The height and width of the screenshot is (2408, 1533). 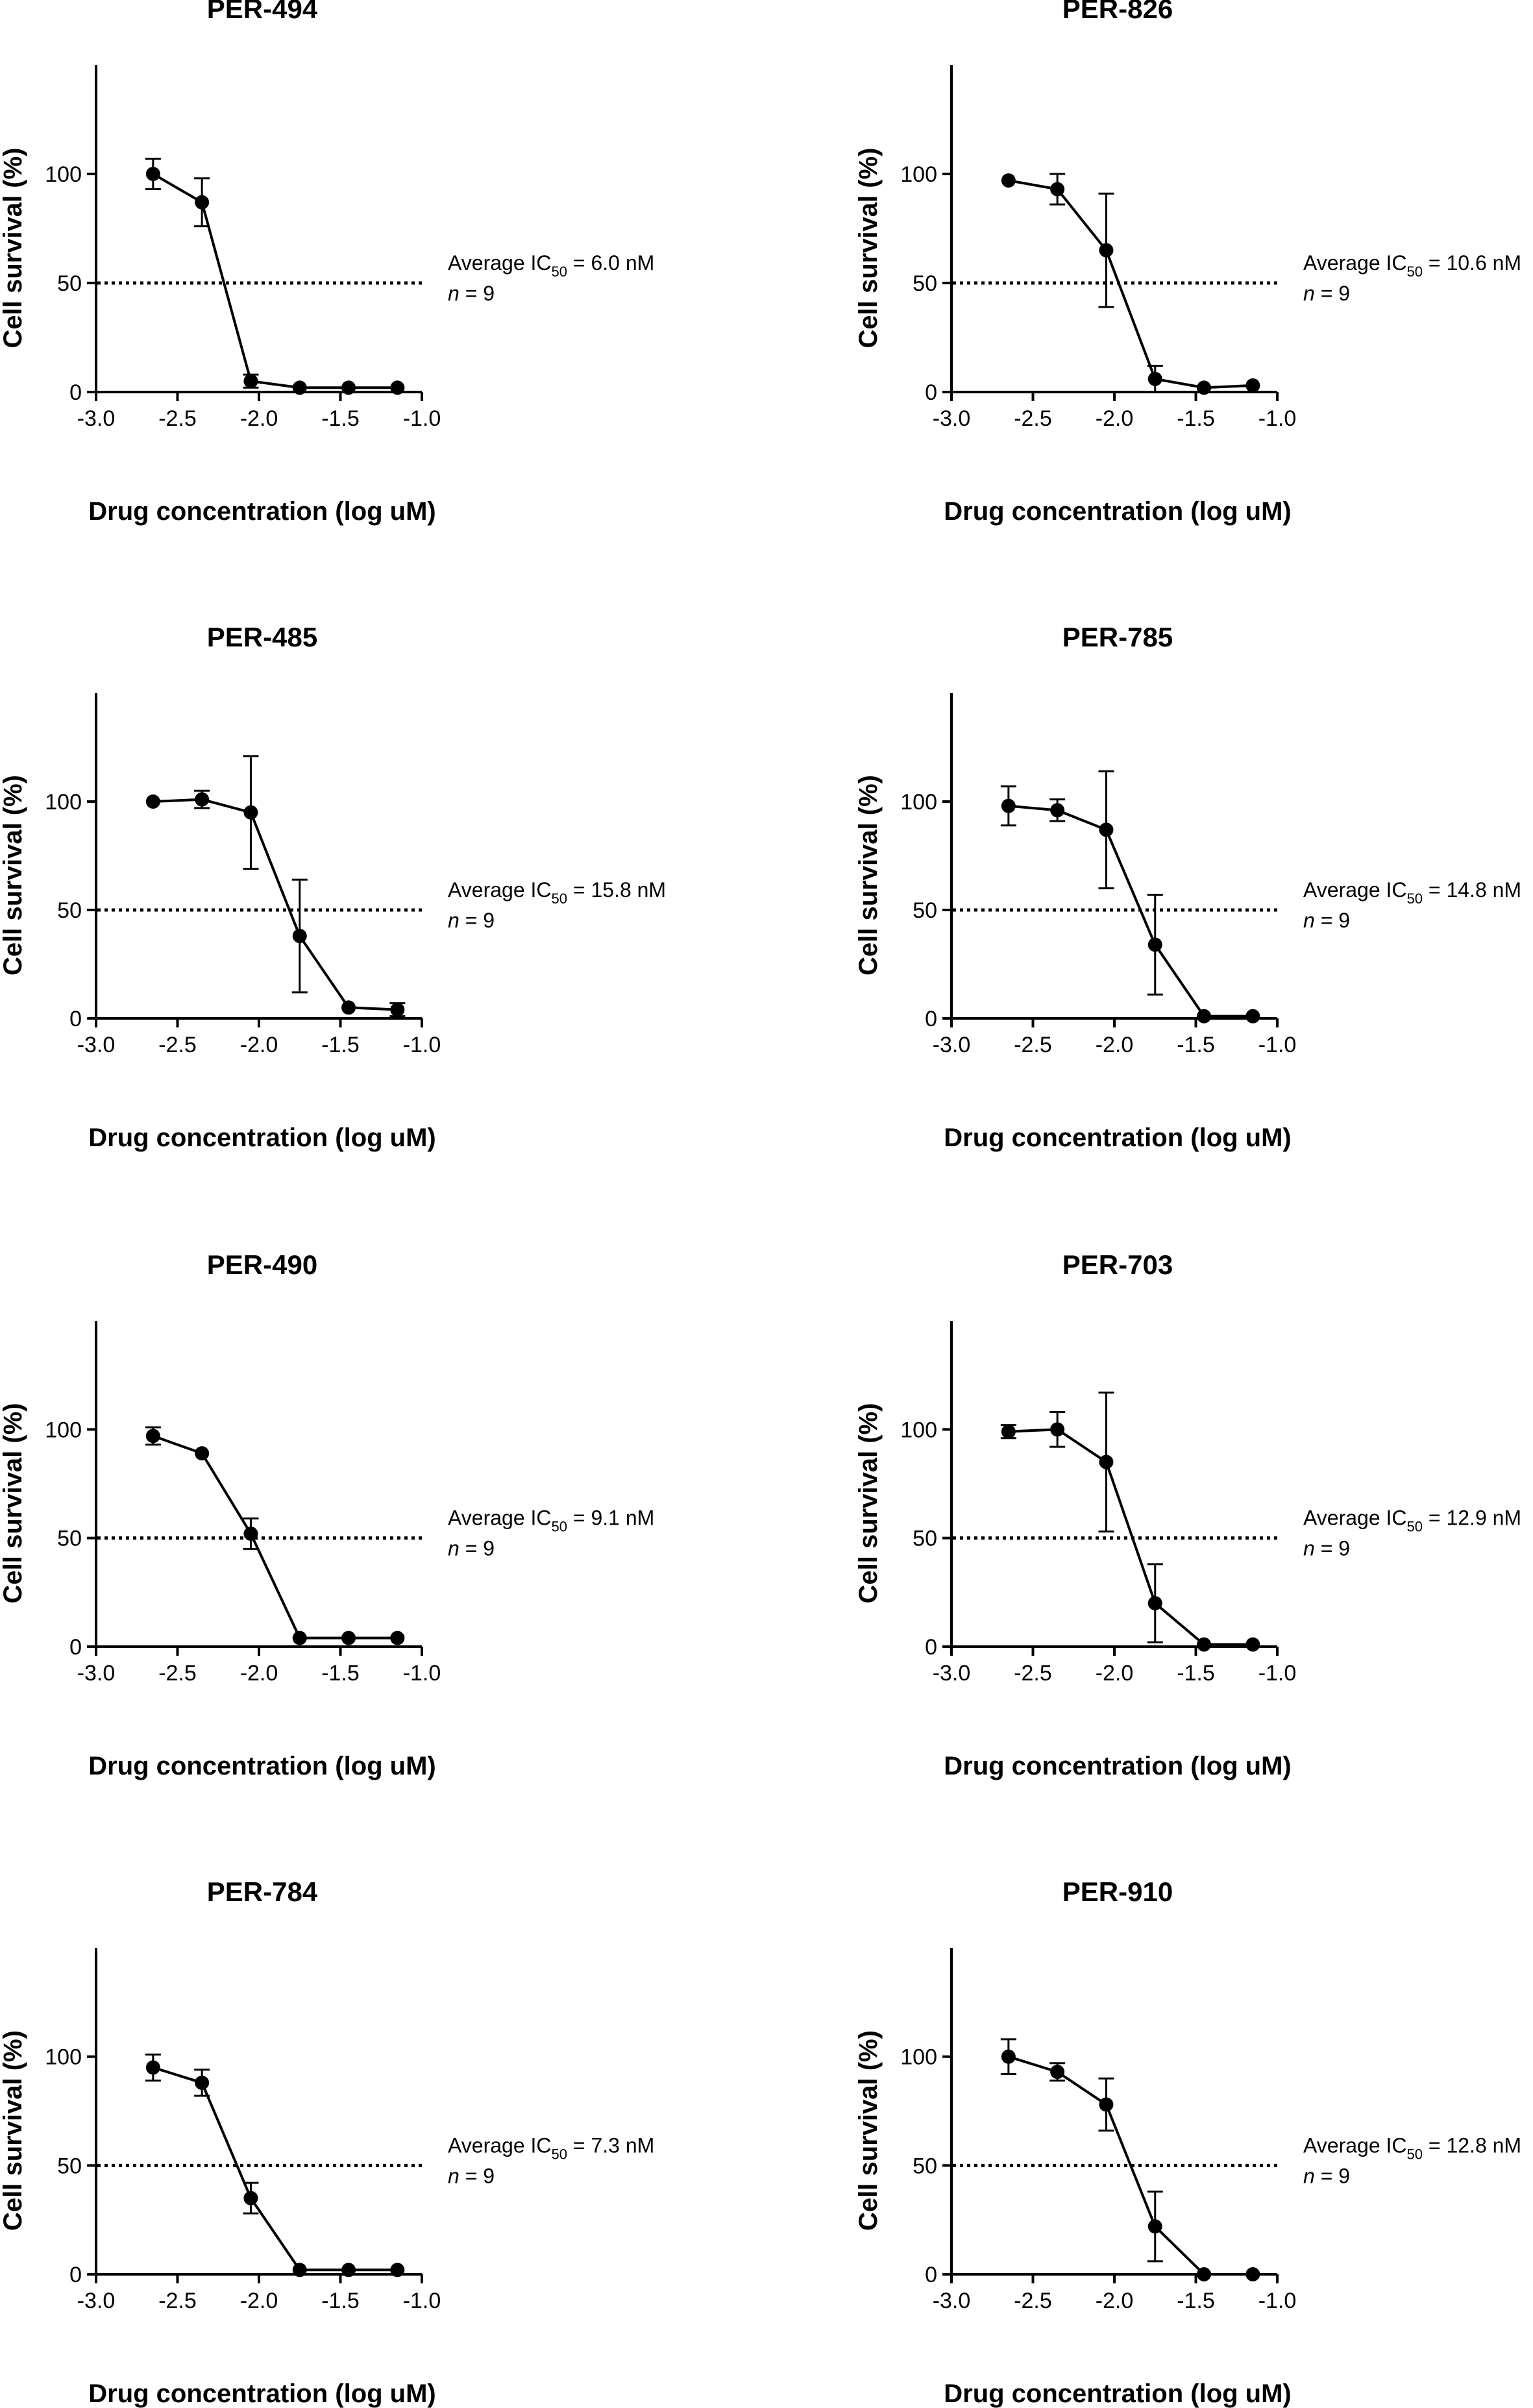 What do you see at coordinates (1117, 12) in the screenshot?
I see `chart-title: PER-826` at bounding box center [1117, 12].